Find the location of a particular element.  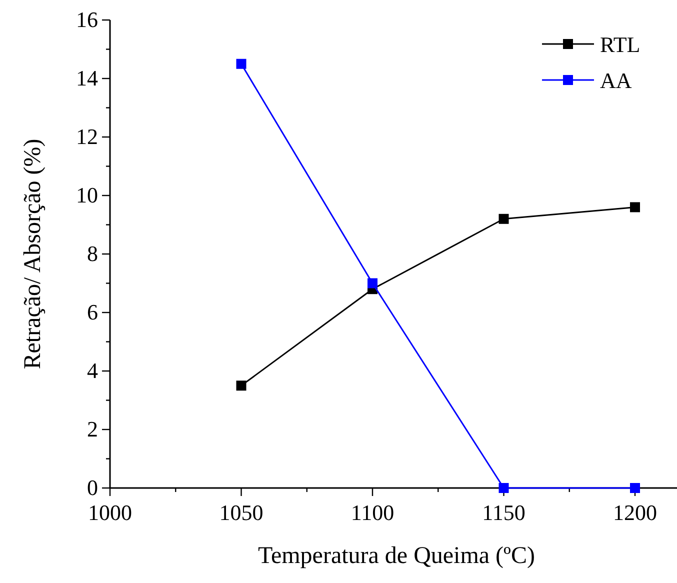

y-axis-title: Retração/ Absorção (%) is located at coordinates (33, 254).